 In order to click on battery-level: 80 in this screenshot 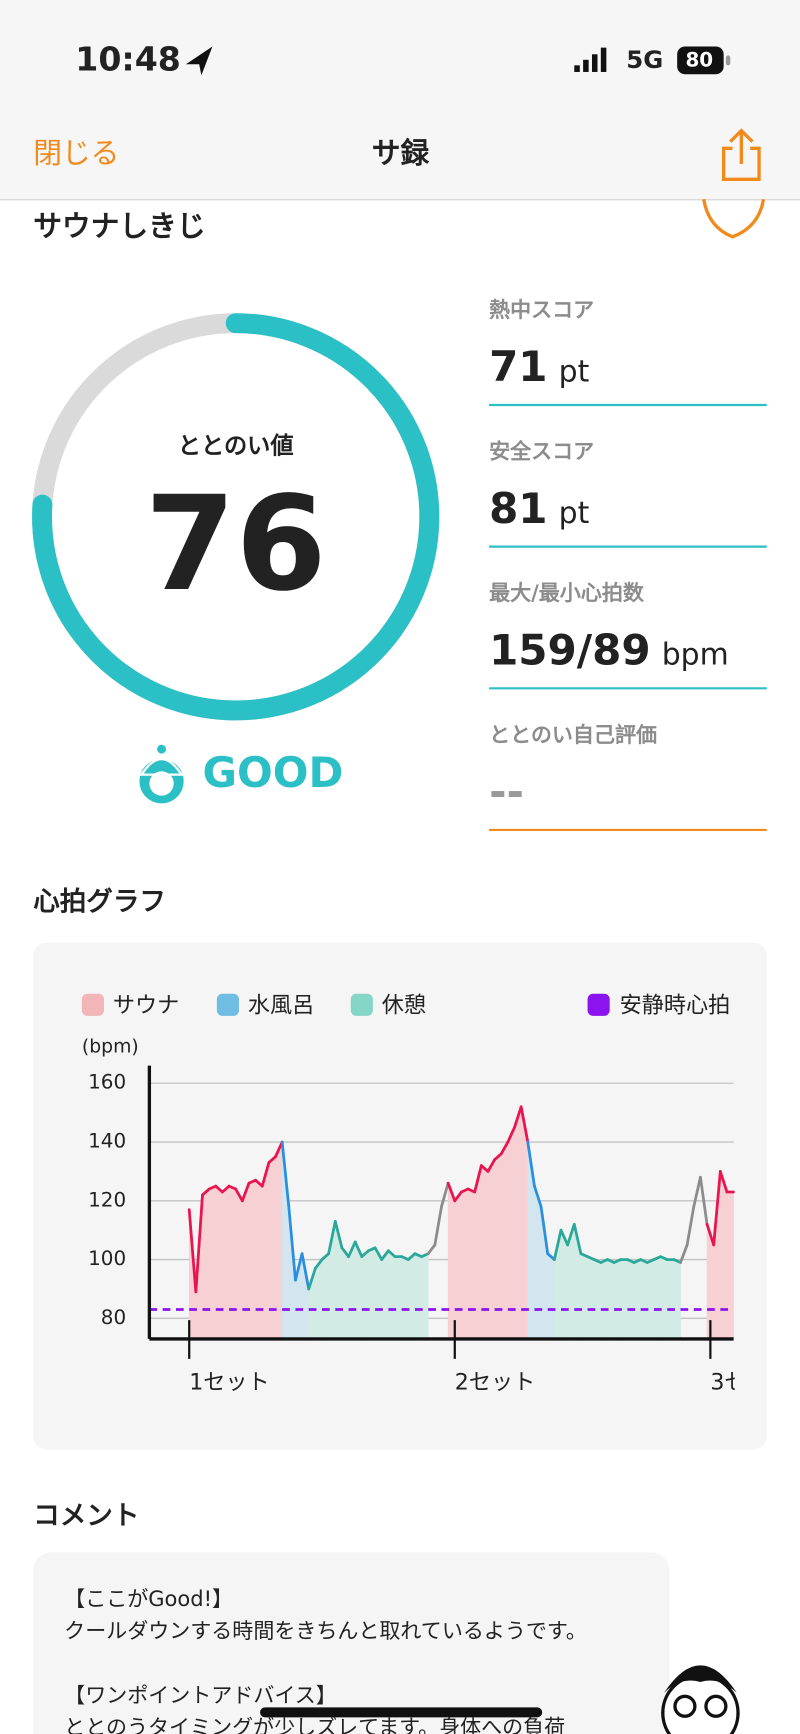, I will do `click(699, 59)`.